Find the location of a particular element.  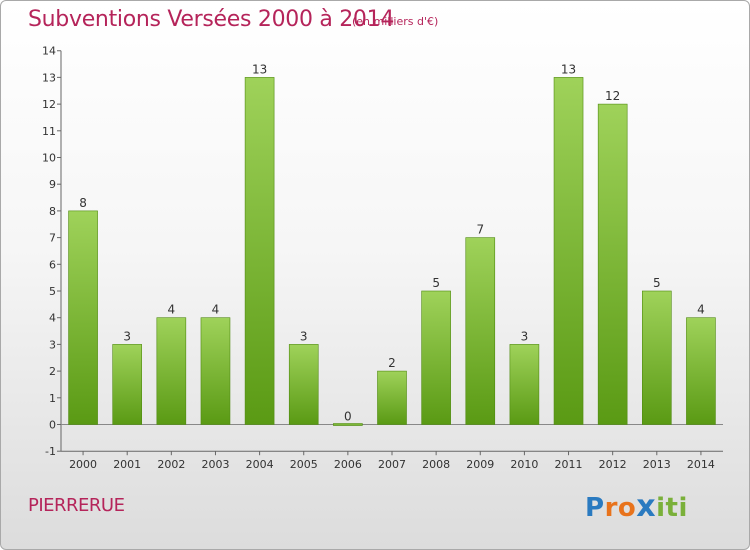

x-tick-label: 2012 is located at coordinates (613, 464).